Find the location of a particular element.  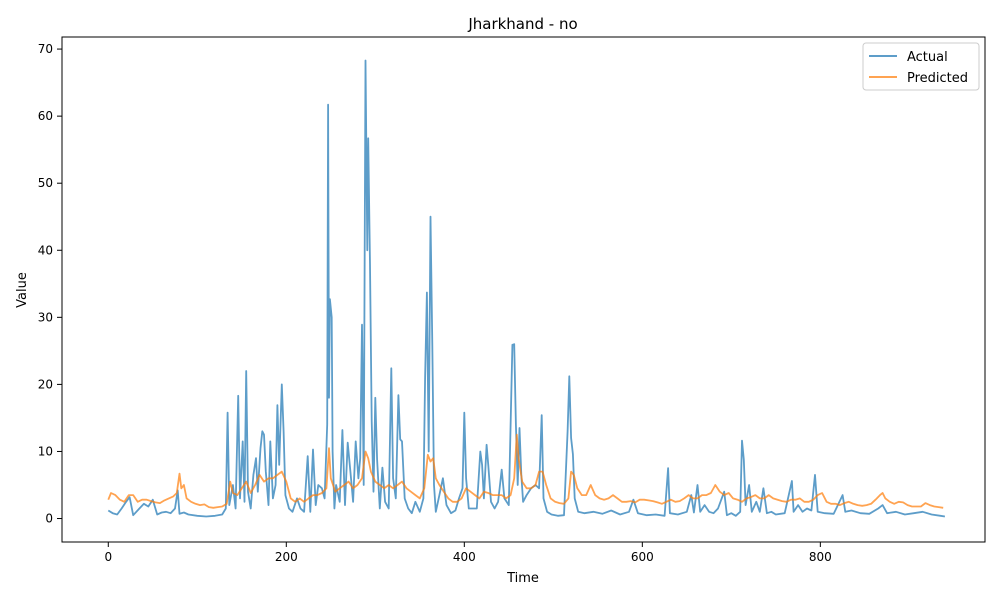

x-axis-label: Time is located at coordinates (522, 578).